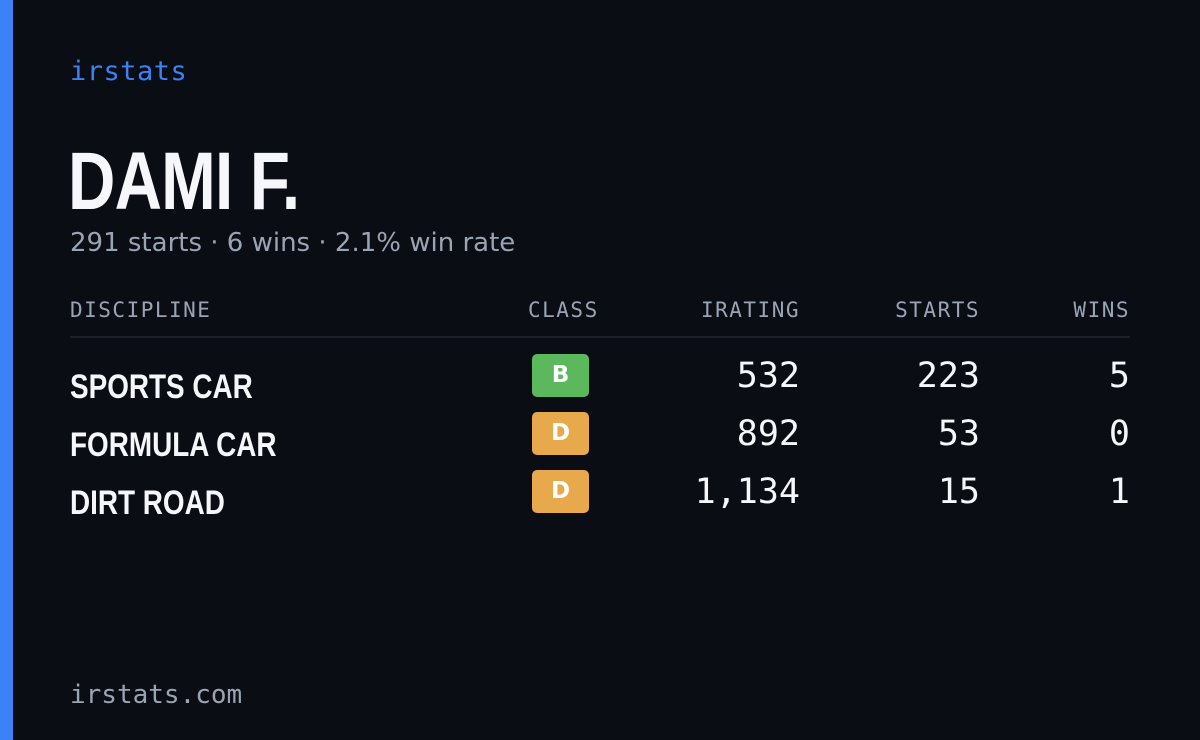 The image size is (1200, 740). Describe the element at coordinates (937, 310) in the screenshot. I see `header-starts: STARTS` at that location.